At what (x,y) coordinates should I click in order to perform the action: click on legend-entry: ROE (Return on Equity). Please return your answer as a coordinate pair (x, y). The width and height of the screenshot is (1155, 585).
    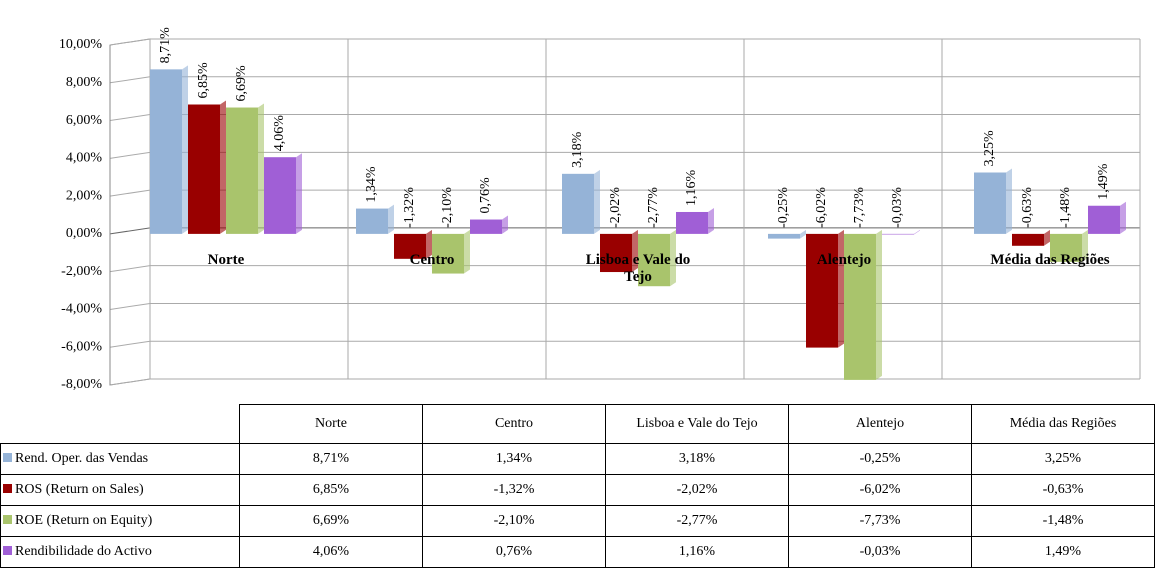
    Looking at the image, I should click on (120, 521).